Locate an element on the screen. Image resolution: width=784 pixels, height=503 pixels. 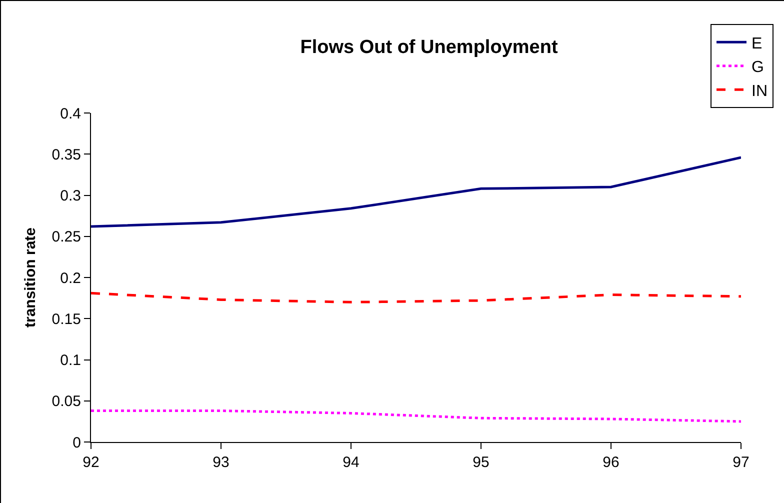
y-tick-label: 0.3 is located at coordinates (70, 196).